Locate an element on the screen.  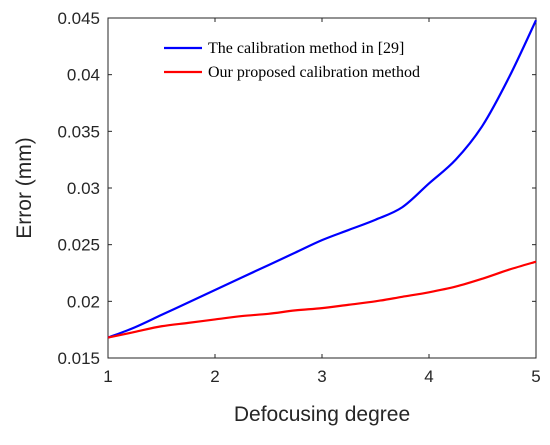
x-tick-label: 4 is located at coordinates (428, 376).